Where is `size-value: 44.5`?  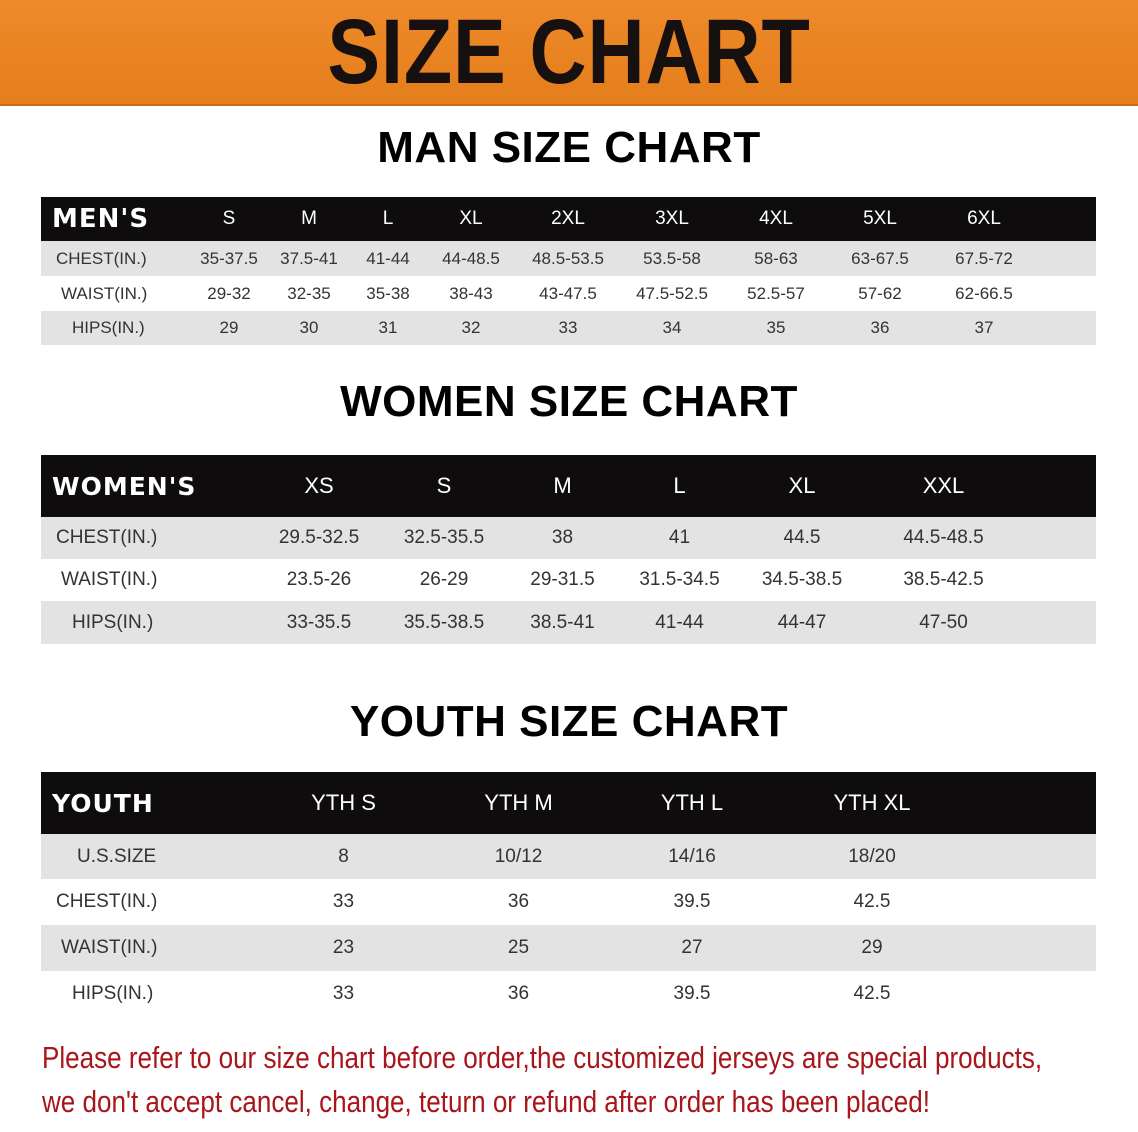 size-value: 44.5 is located at coordinates (802, 538).